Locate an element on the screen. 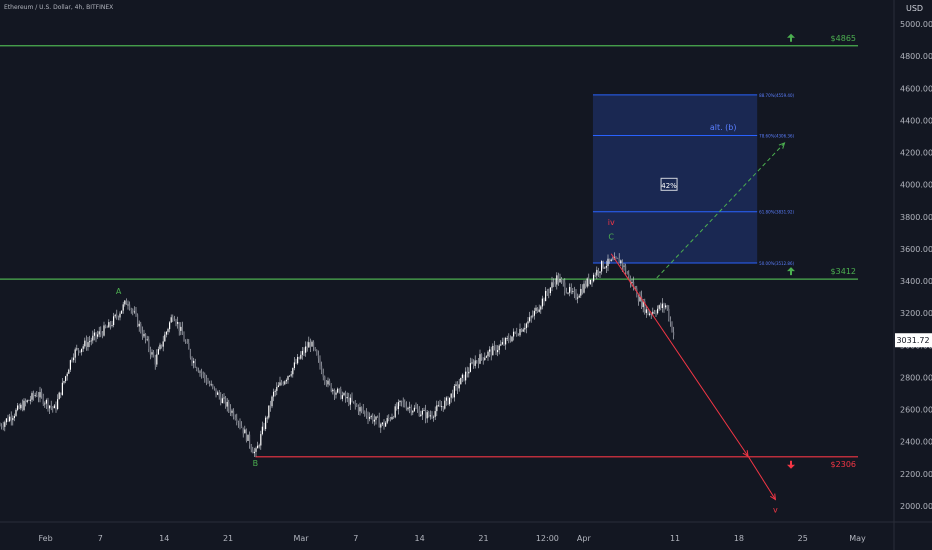 This screenshot has width=932, height=550. wave-label: C is located at coordinates (611, 236).